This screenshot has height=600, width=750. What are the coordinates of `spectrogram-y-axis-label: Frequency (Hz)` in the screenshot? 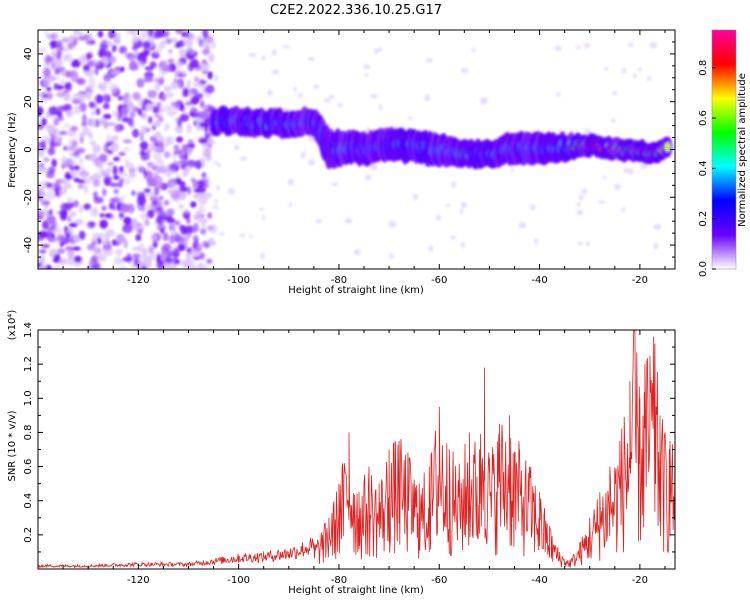 It's located at (12, 150).